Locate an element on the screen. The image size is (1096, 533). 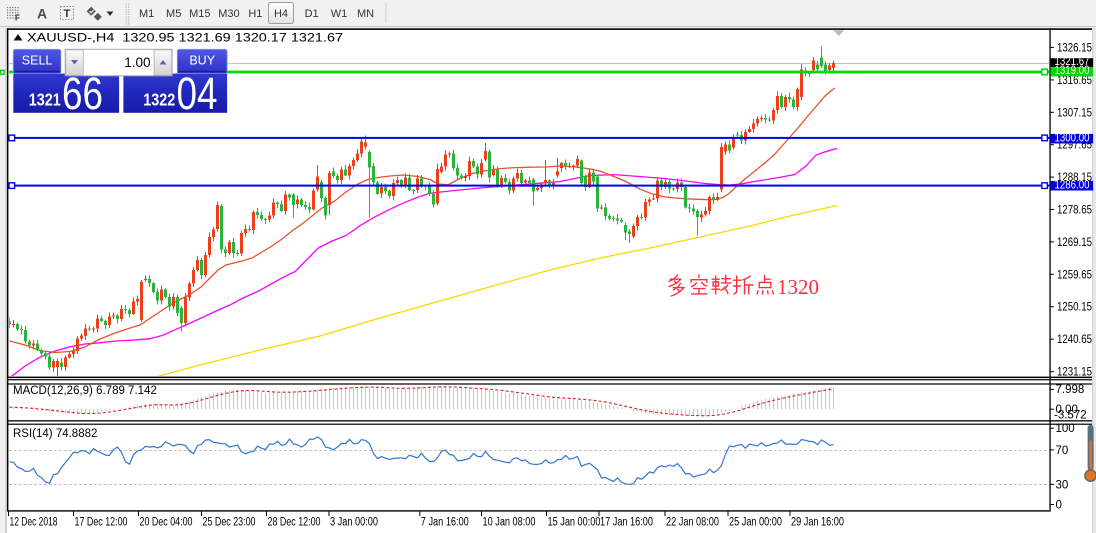
svg-text: 28 Dec 12:00 is located at coordinates (294, 523).